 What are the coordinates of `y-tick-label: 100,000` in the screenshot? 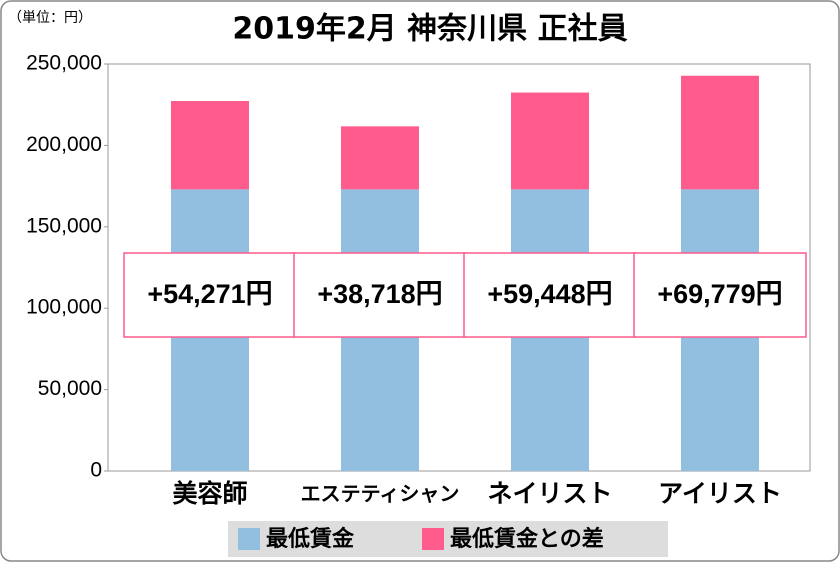 It's located at (64, 307).